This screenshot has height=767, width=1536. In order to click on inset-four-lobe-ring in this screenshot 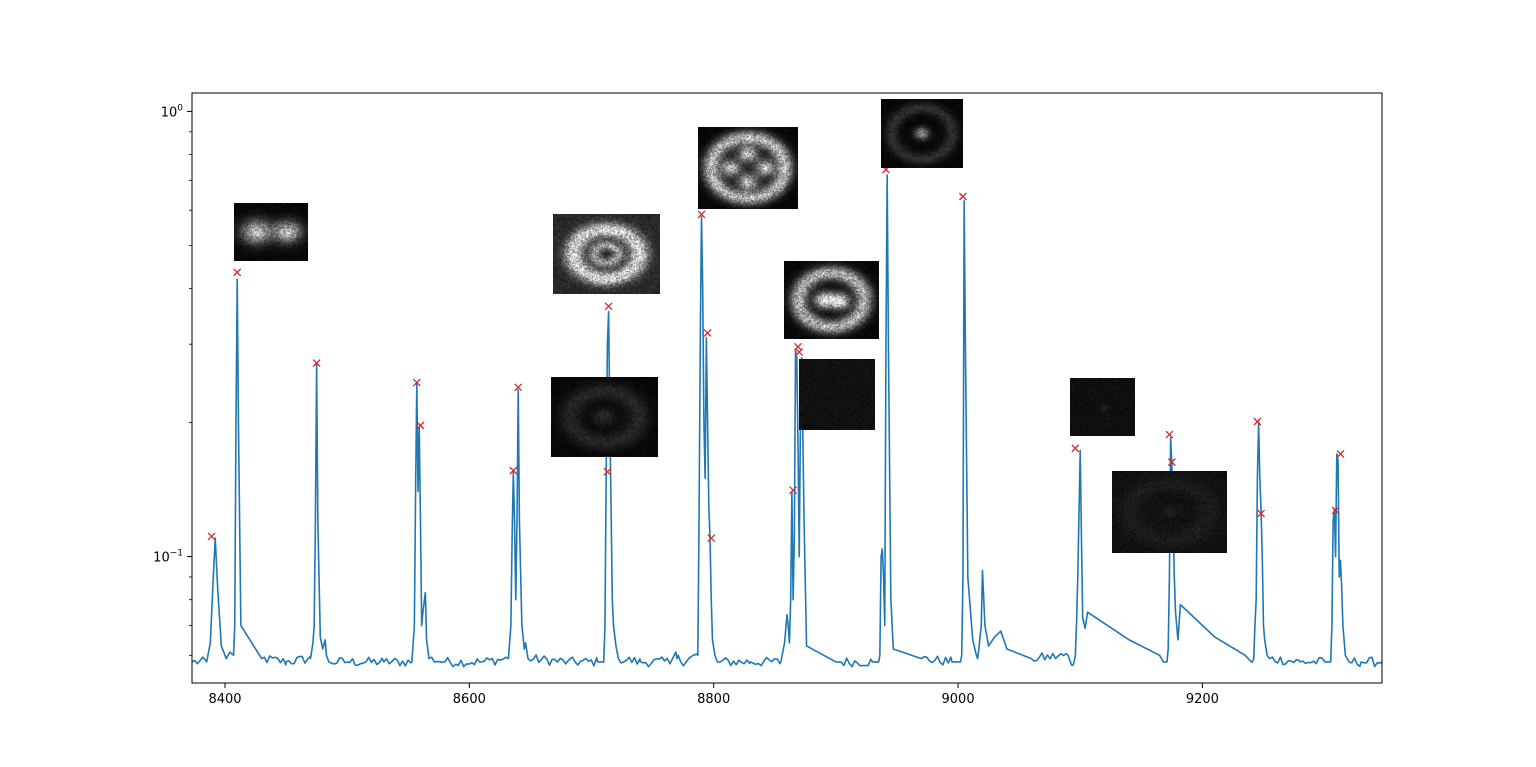, I will do `click(748, 168)`.